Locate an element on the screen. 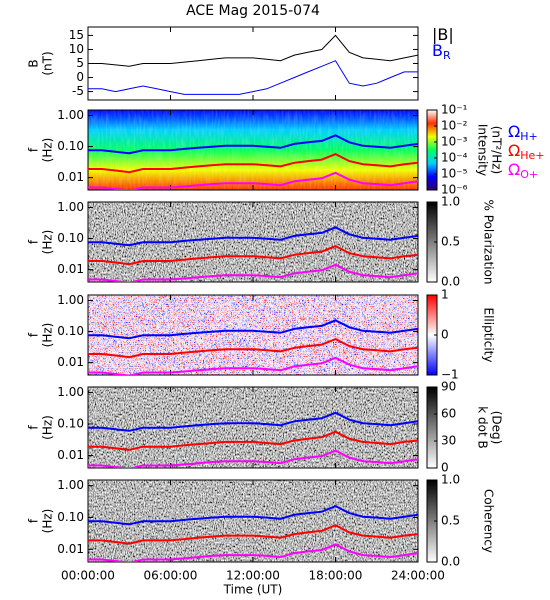 Image resolution: width=550 pixels, height=600 pixels. colorbar-label: k dot B is located at coordinates (483, 427).